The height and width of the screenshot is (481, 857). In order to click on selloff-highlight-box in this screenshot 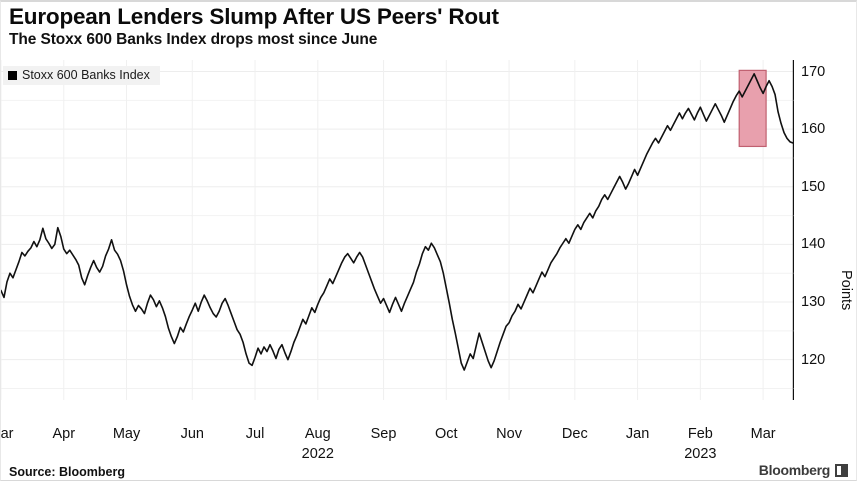, I will do `click(752, 108)`.